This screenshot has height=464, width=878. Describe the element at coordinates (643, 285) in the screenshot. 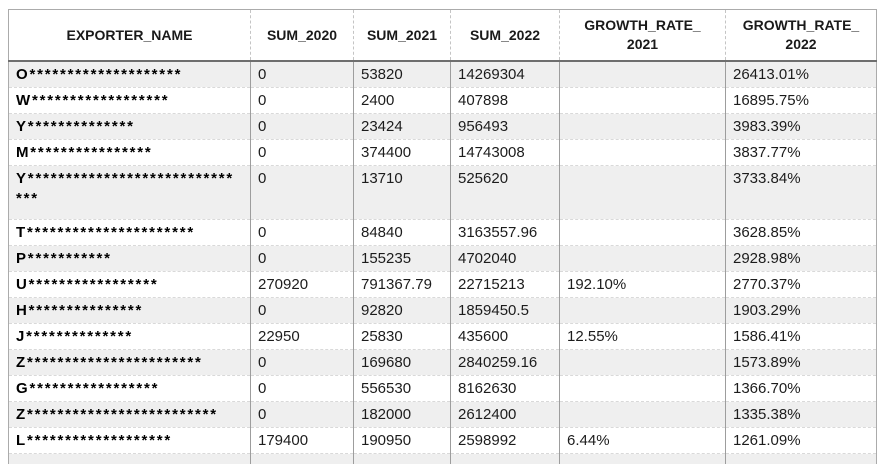

I see `cell-growth-rate-2021: 192.10%` at that location.